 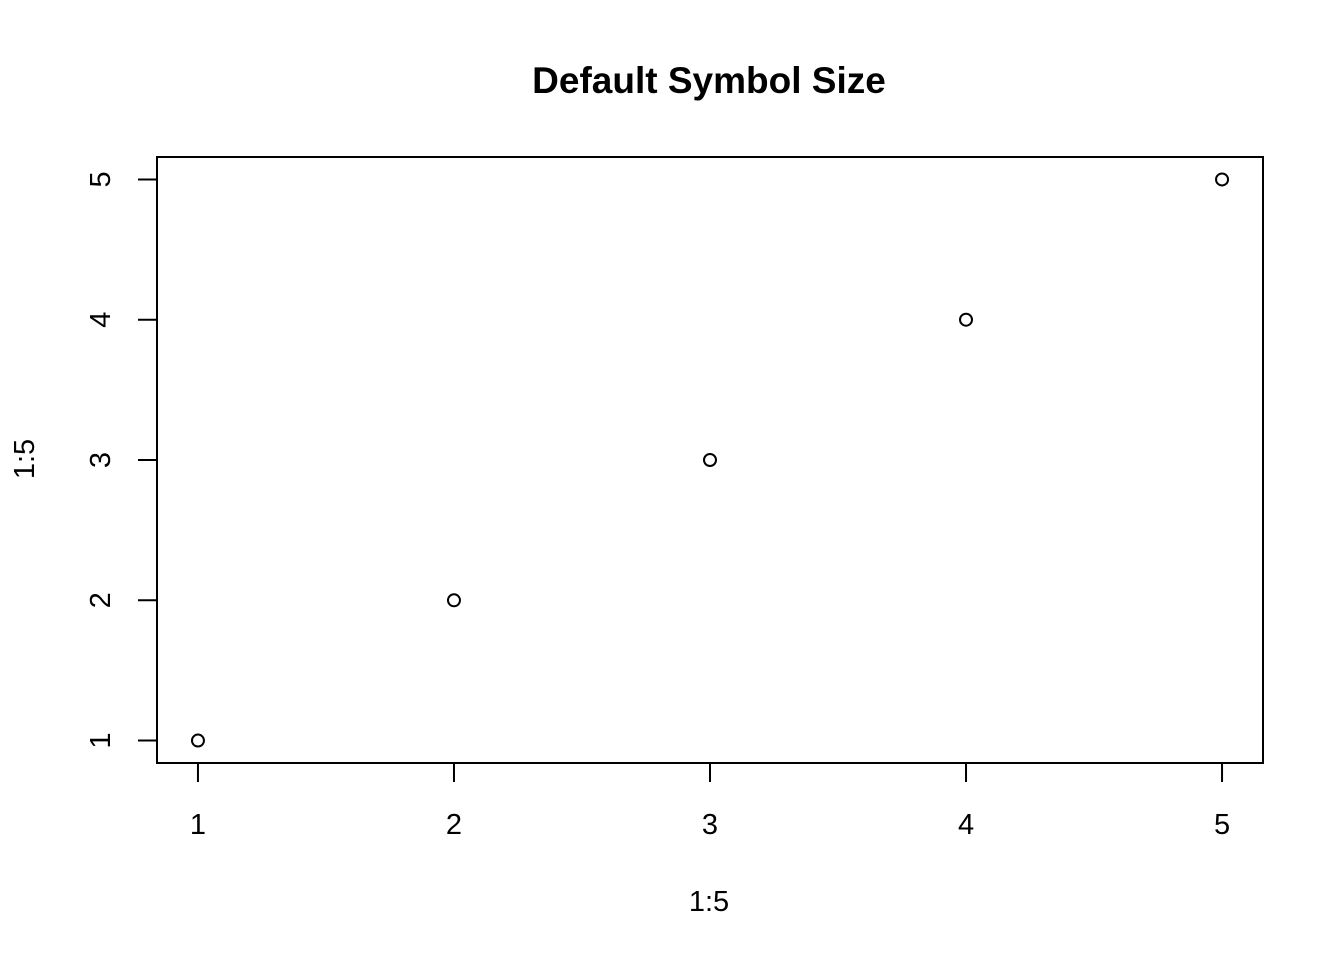 What do you see at coordinates (101, 179) in the screenshot?
I see `y-tick-label: 5` at bounding box center [101, 179].